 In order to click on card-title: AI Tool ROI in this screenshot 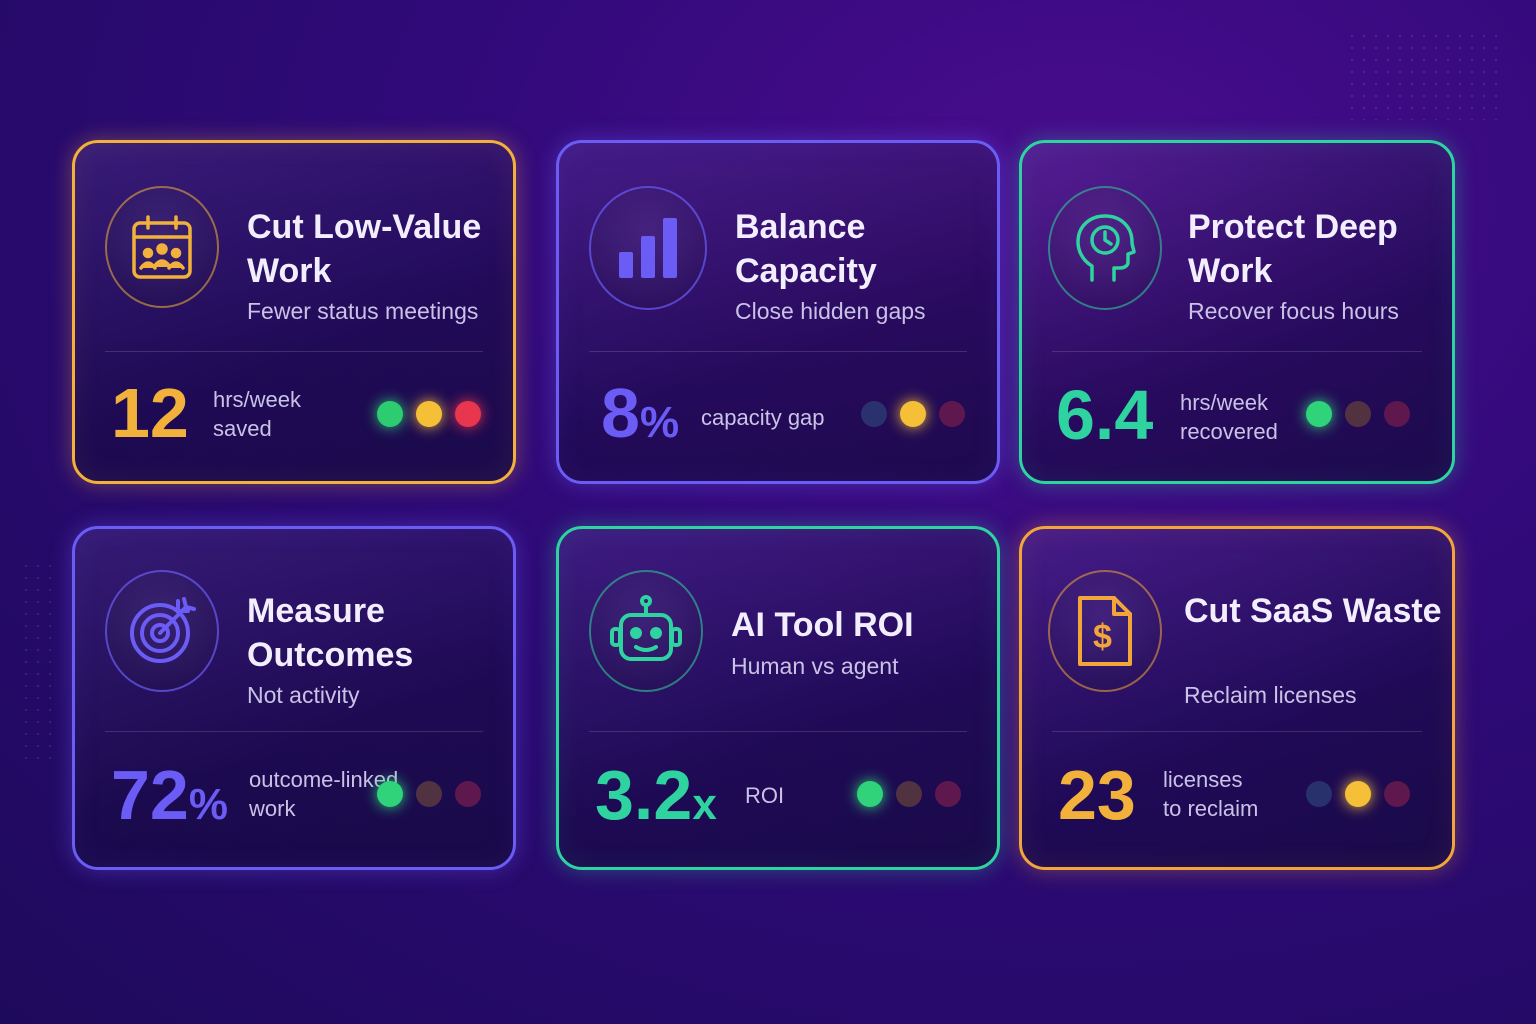, I will do `click(822, 625)`.